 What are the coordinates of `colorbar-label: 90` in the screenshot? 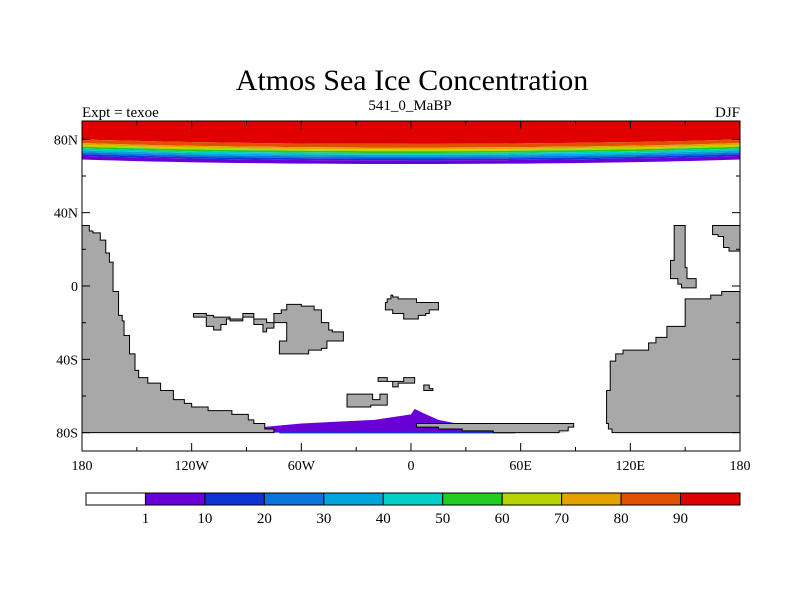 It's located at (680, 519).